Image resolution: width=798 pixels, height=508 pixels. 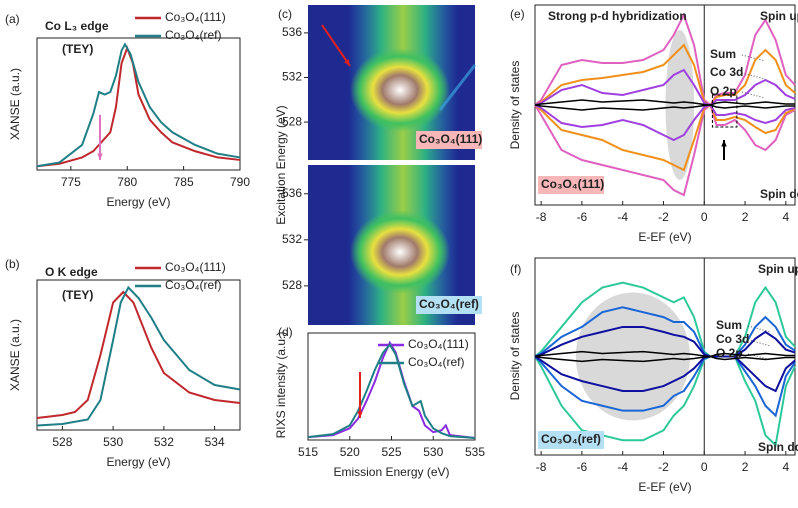 What do you see at coordinates (515, 269) in the screenshot?
I see `panel-label: (f)` at bounding box center [515, 269].